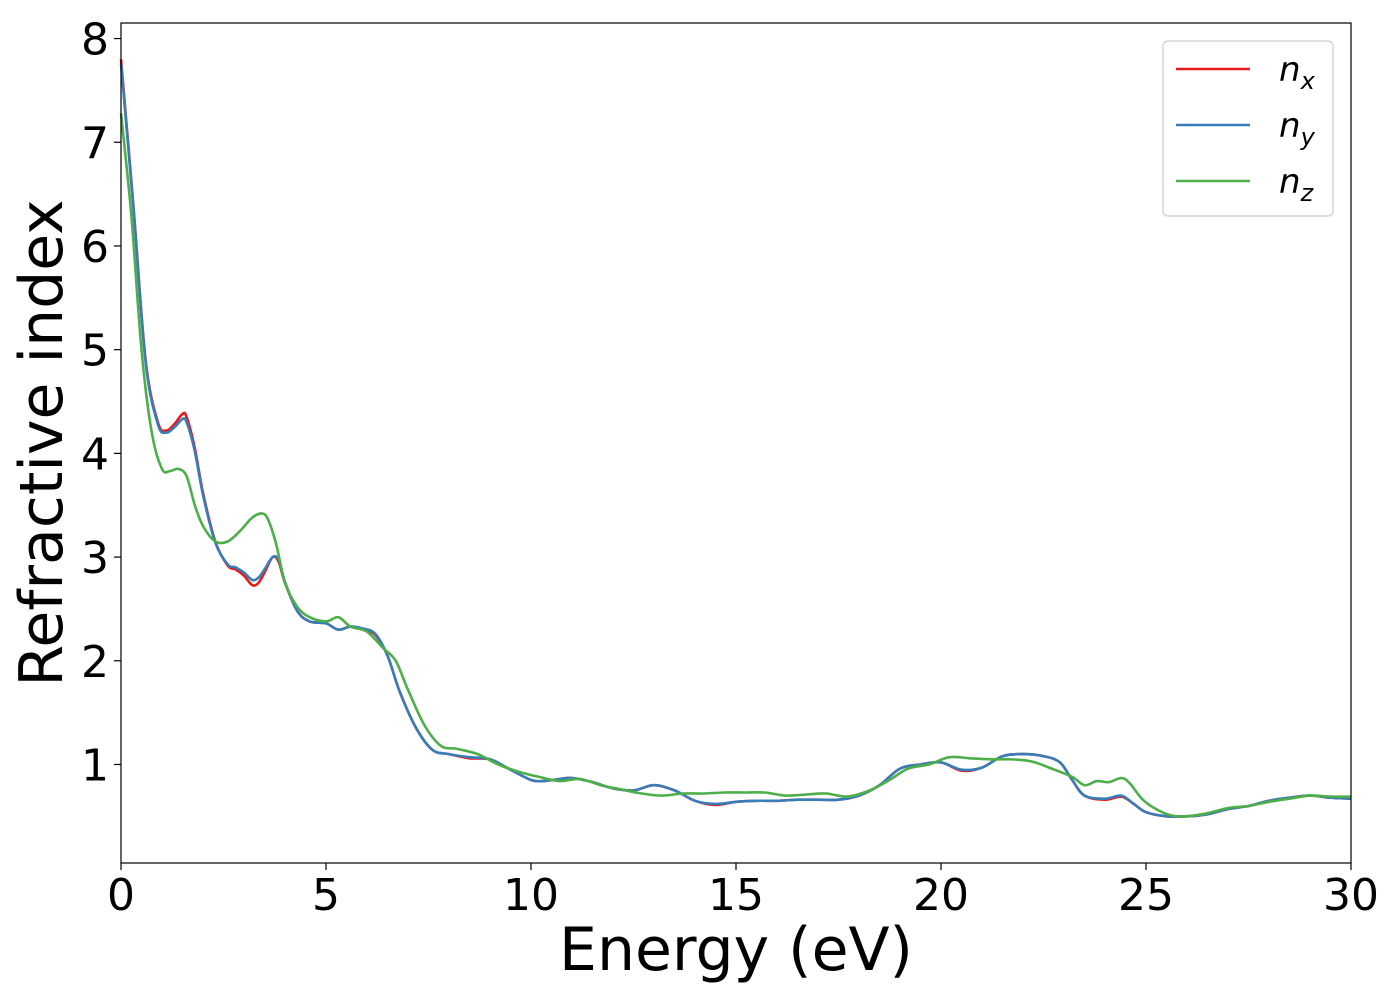 Image resolution: width=1400 pixels, height=1000 pixels. I want to click on legend-label-ny: ny, so click(1297, 128).